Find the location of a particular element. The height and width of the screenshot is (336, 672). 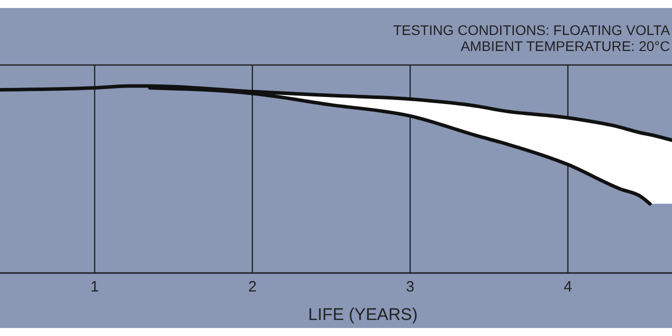

x-tick-label: 3 is located at coordinates (410, 287).